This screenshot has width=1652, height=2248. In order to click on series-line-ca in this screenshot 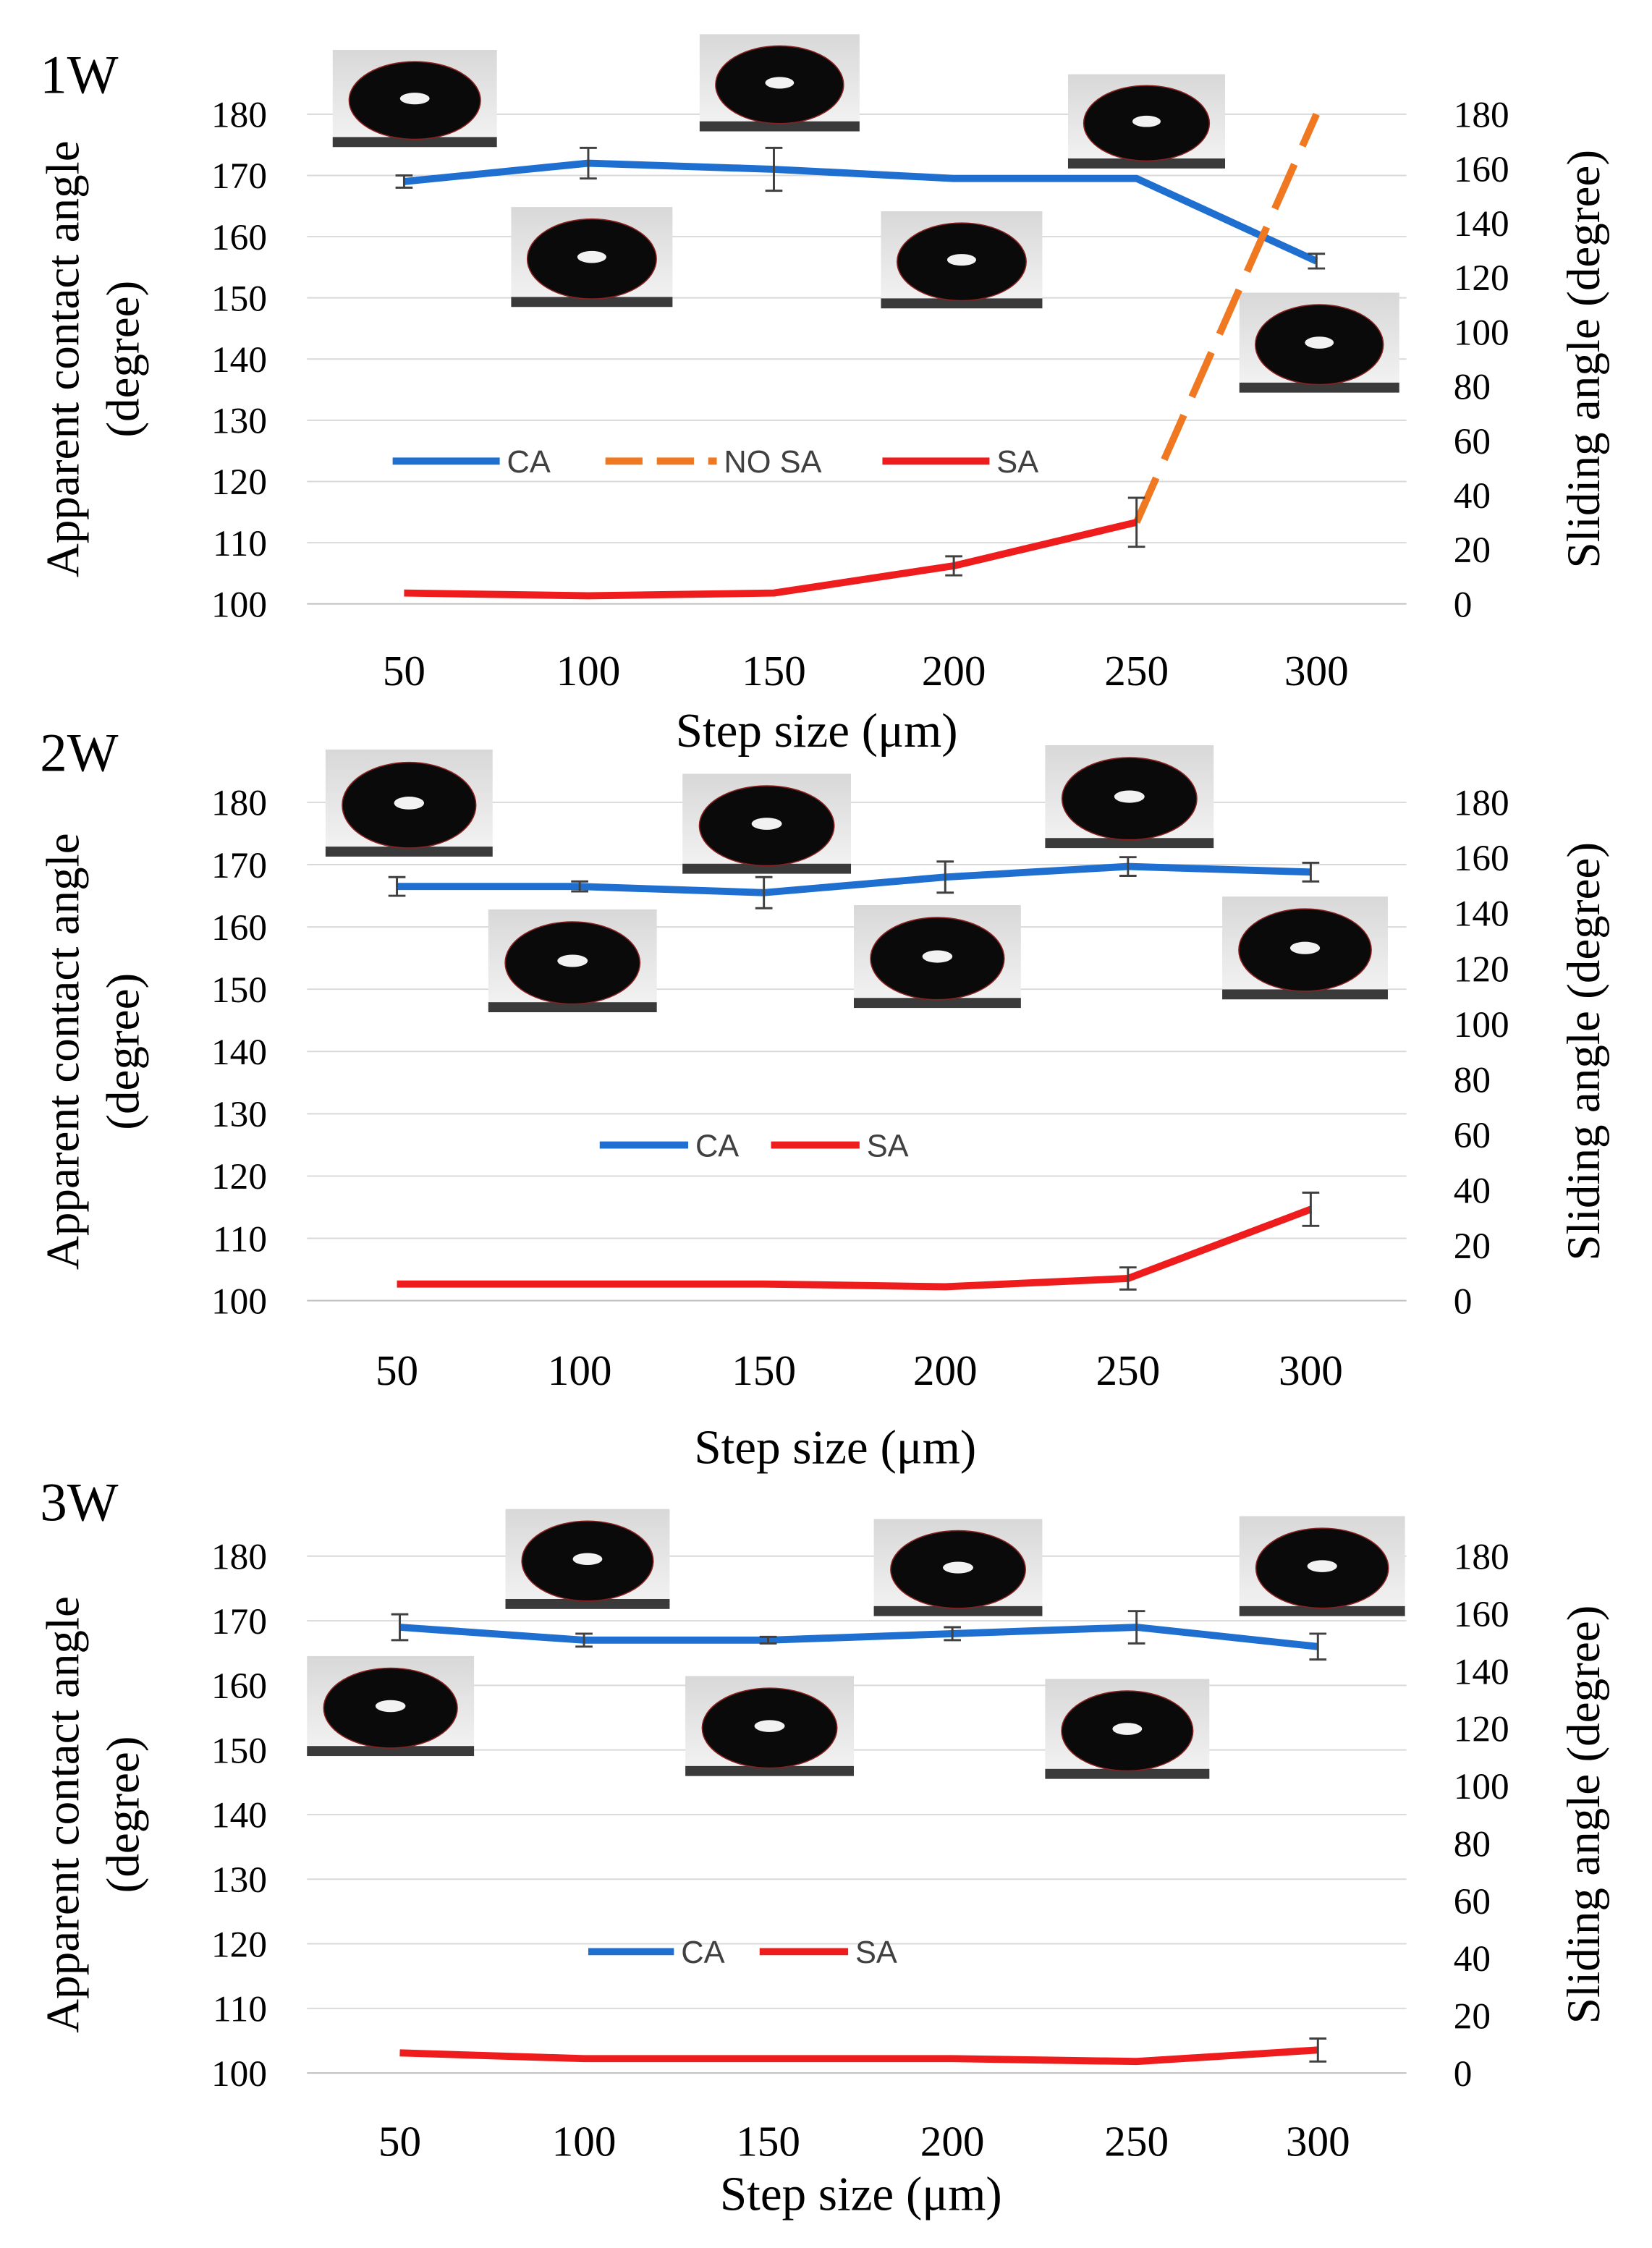, I will do `click(854, 879)`.